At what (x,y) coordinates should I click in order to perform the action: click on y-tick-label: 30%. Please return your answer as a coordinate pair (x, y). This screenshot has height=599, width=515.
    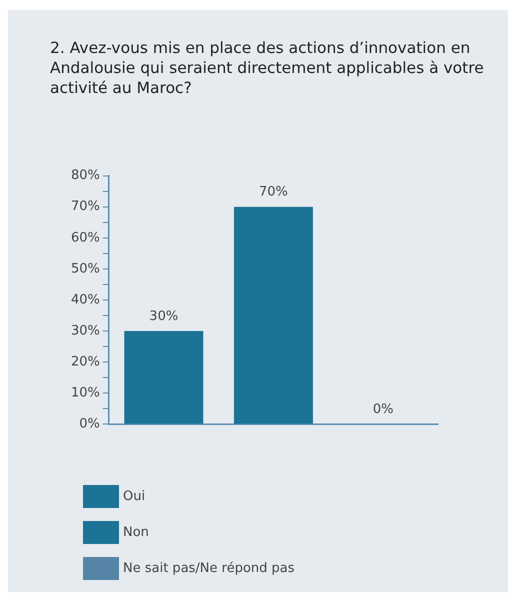
    Looking at the image, I should click on (85, 330).